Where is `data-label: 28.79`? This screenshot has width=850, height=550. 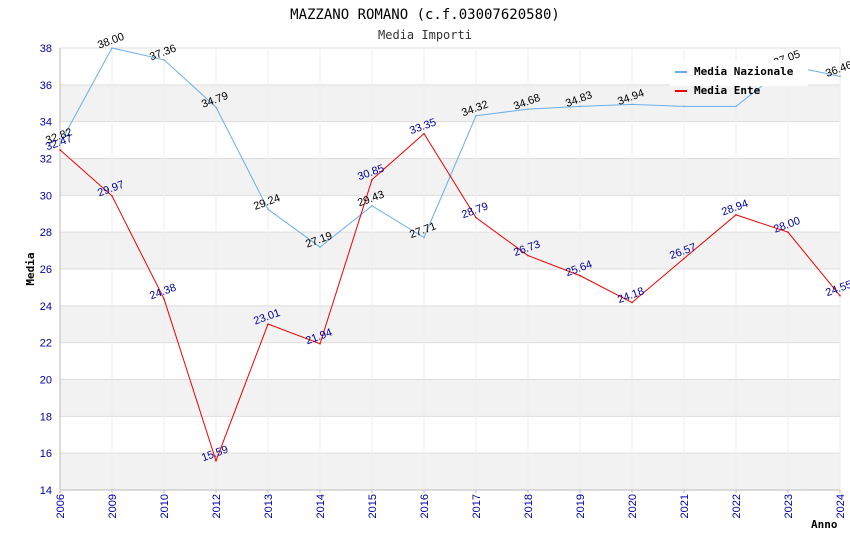 data-label: 28.79 is located at coordinates (475, 210).